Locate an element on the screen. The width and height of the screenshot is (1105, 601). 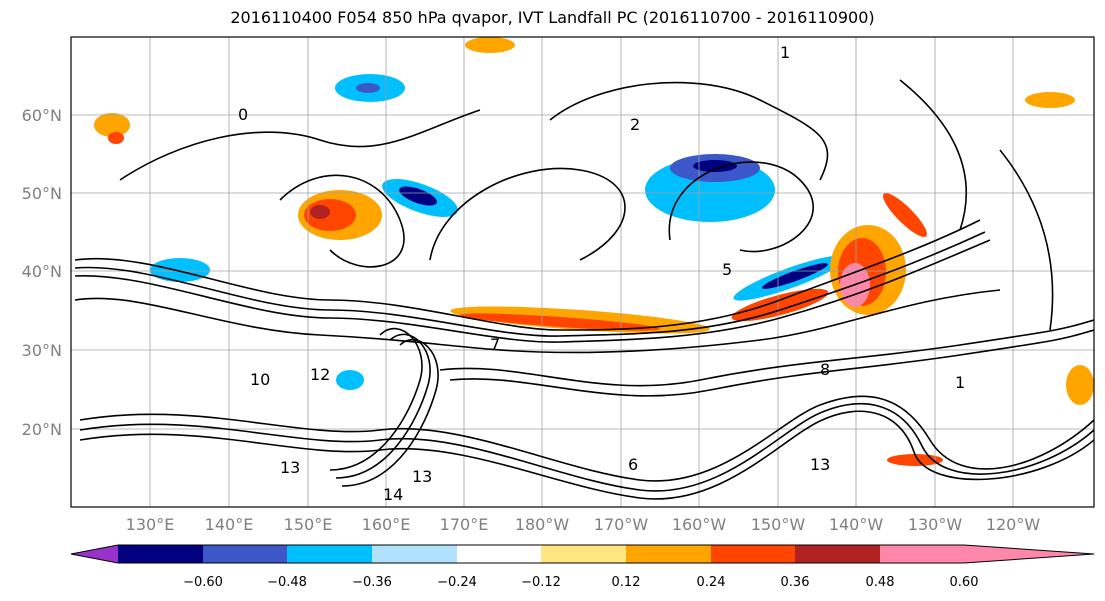
colorbar-tick-label: −0.24 is located at coordinates (457, 582).